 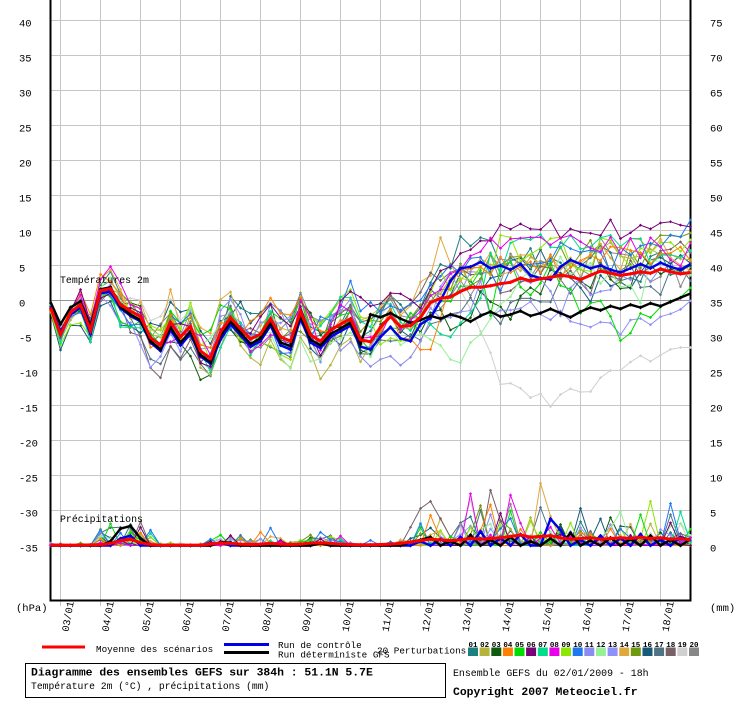 What do you see at coordinates (149, 617) in the screenshot?
I see `svg-text: 05/01` at bounding box center [149, 617].